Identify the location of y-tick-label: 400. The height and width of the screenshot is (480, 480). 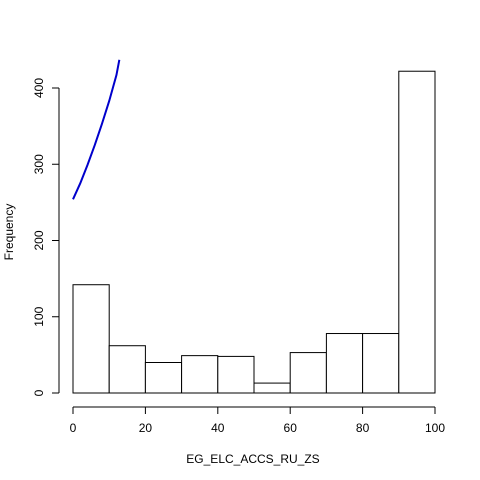
(39, 88).